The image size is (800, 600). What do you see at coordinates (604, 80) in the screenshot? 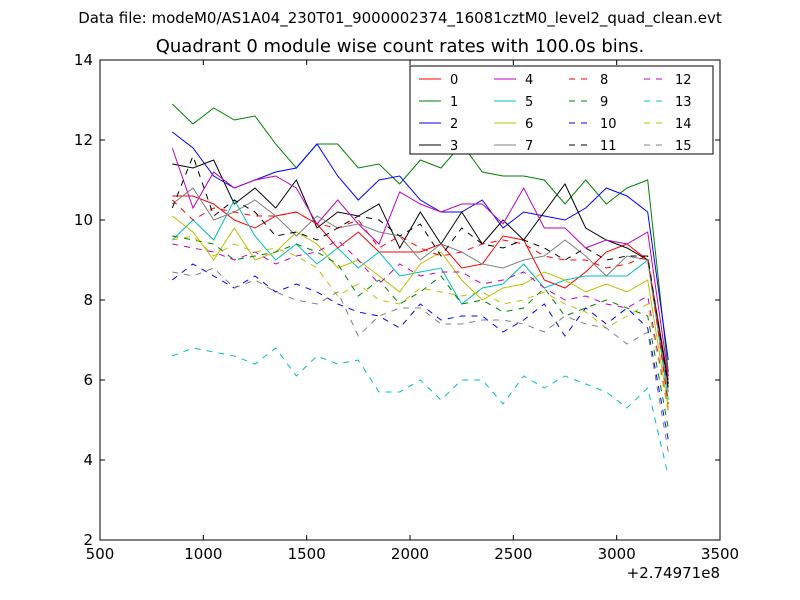
I see `legend-label-8: 8` at bounding box center [604, 80].